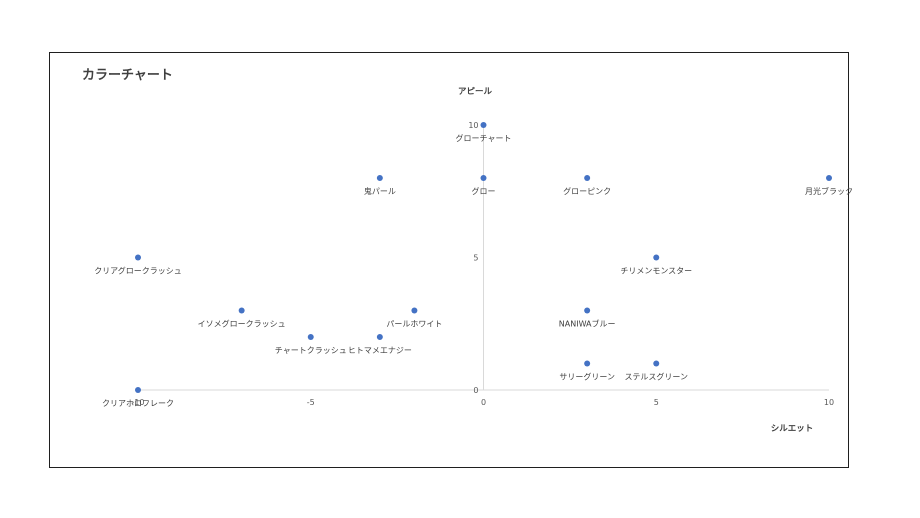 This screenshot has height=518, width=920. I want to click on y-axis-title: アピール, so click(475, 91).